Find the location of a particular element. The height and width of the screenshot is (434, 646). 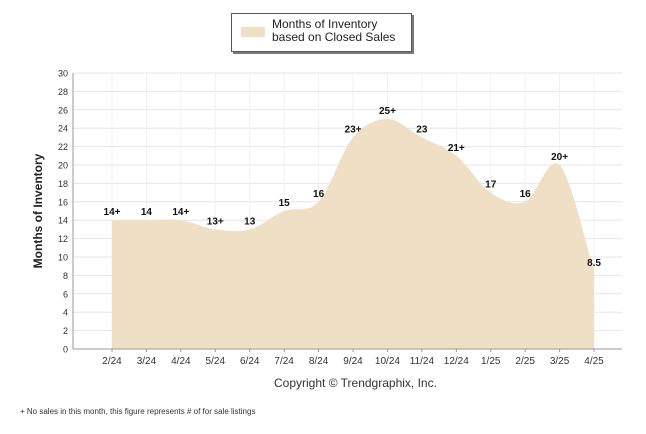

y-tick-label: 12 is located at coordinates (63, 239).